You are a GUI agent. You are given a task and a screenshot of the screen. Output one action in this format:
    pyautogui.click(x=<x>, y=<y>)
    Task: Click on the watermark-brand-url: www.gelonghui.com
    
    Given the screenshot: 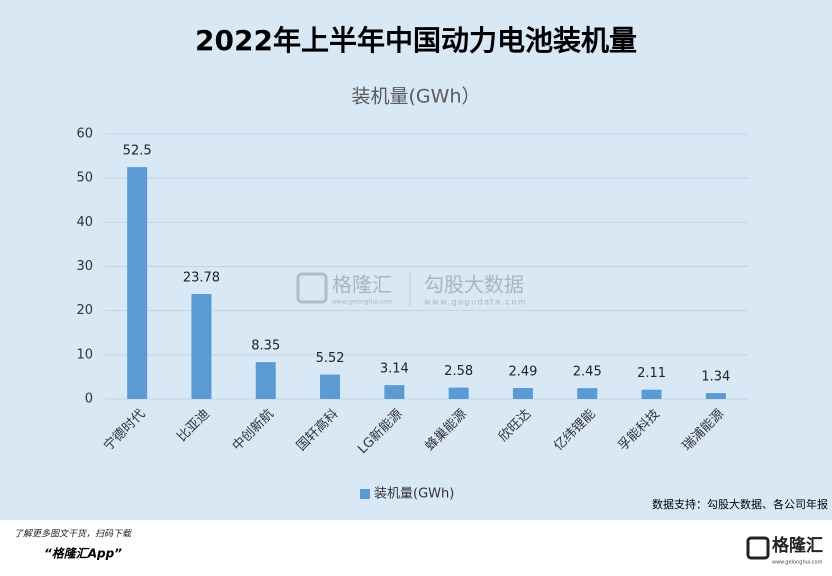 What is the action you would take?
    pyautogui.click(x=362, y=302)
    